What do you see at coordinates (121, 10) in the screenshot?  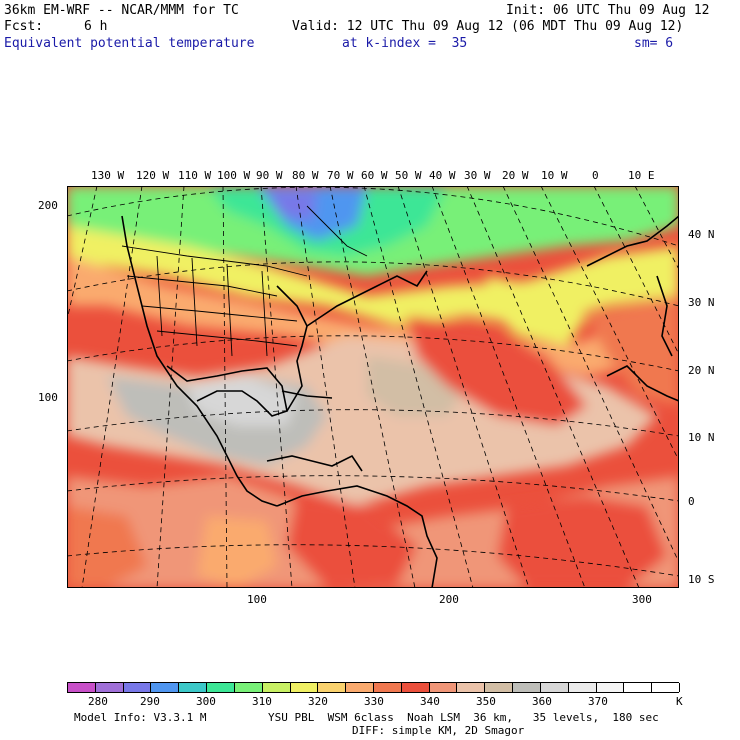 I see `model-title: 36km EM-WRF -- NCAR/MMM for TC` at bounding box center [121, 10].